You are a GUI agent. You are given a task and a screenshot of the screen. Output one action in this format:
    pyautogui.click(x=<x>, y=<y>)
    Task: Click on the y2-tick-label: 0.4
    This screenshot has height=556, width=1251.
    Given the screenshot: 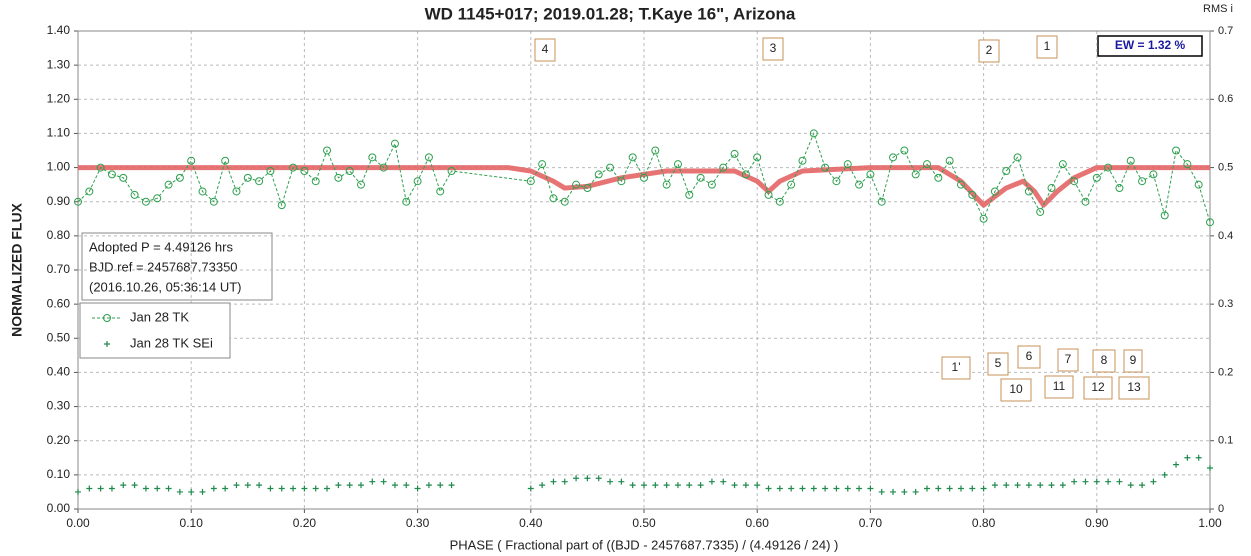 What is the action you would take?
    pyautogui.click(x=1225, y=236)
    